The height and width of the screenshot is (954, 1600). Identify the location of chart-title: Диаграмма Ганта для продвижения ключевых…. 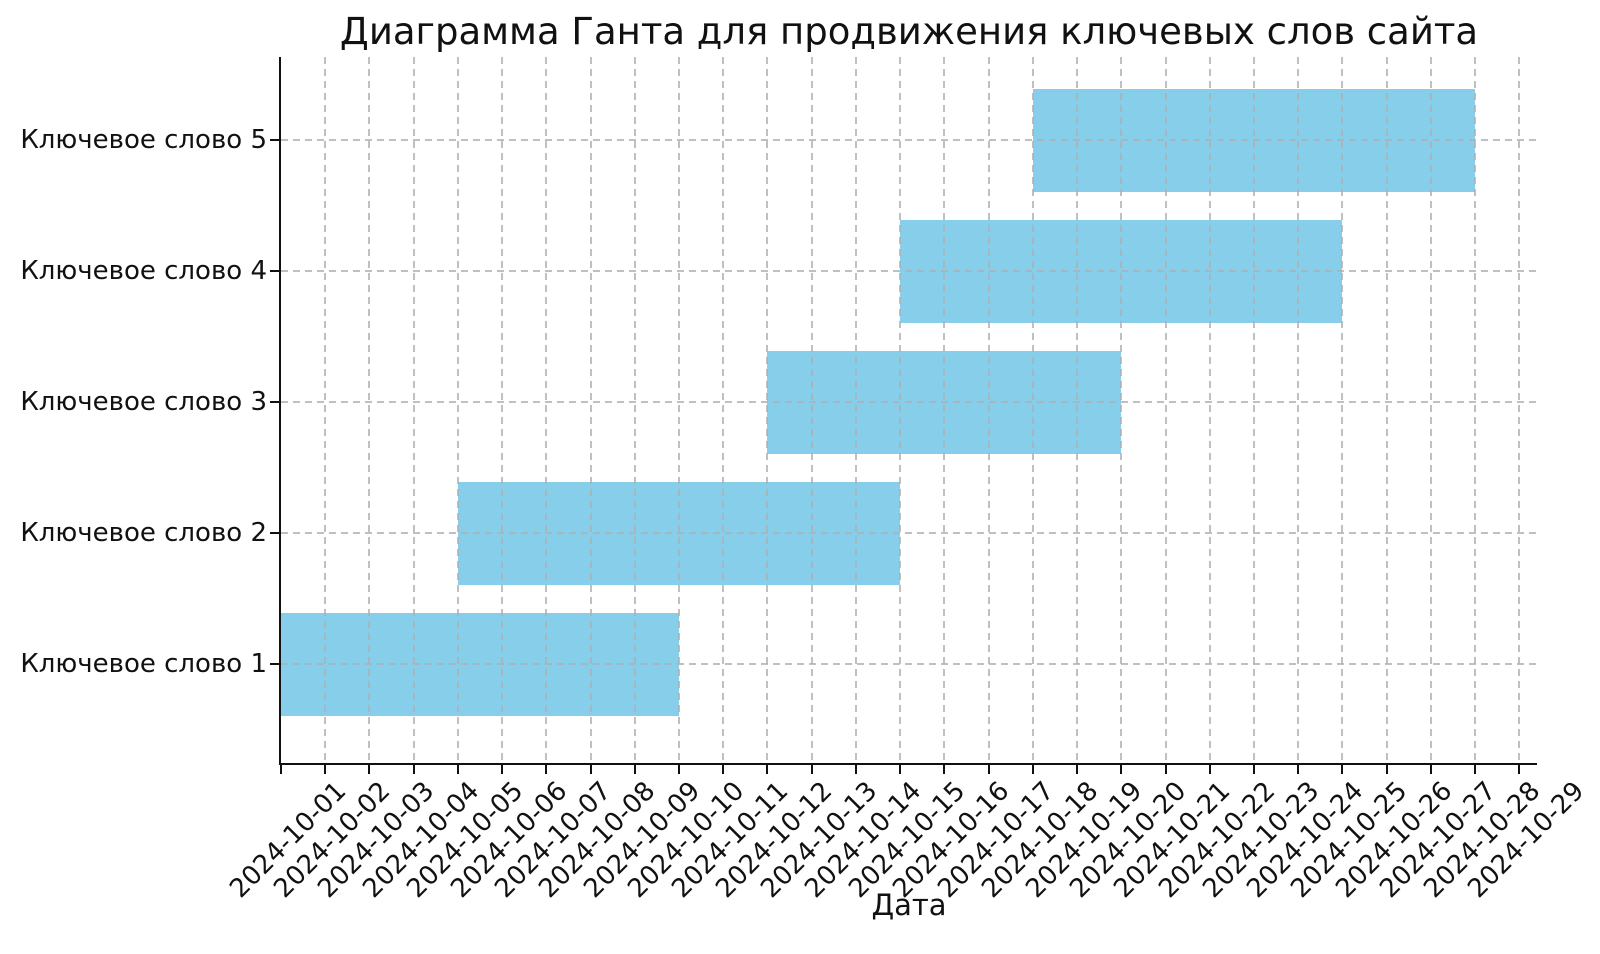
(909, 31).